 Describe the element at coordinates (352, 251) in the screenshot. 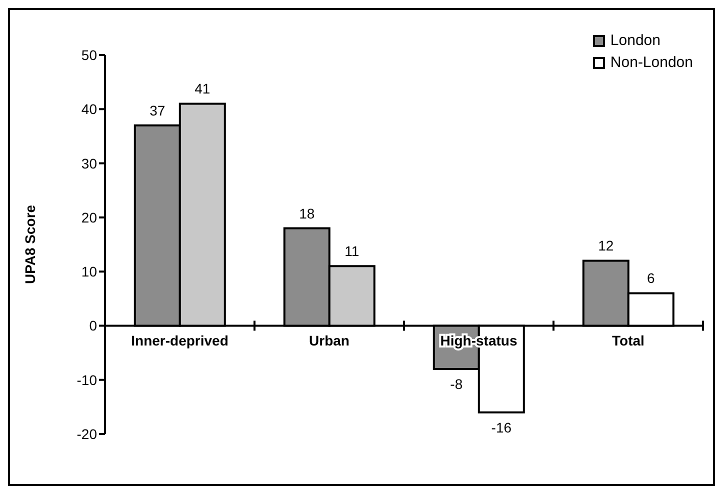

I see `data-label: 11` at that location.